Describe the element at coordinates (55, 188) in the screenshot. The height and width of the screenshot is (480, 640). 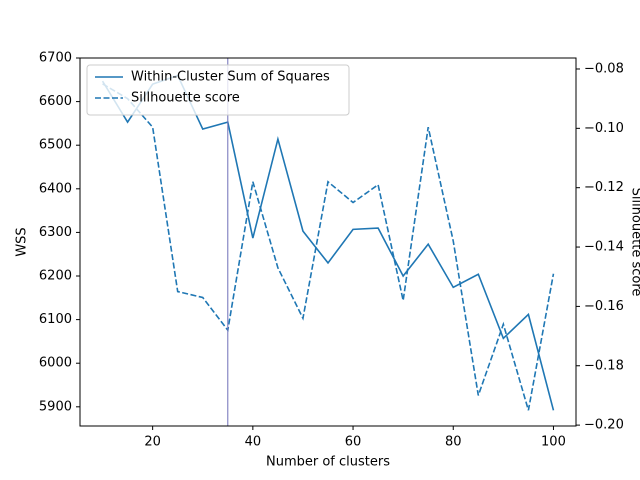
I see `y-tick-label: 6400` at that location.